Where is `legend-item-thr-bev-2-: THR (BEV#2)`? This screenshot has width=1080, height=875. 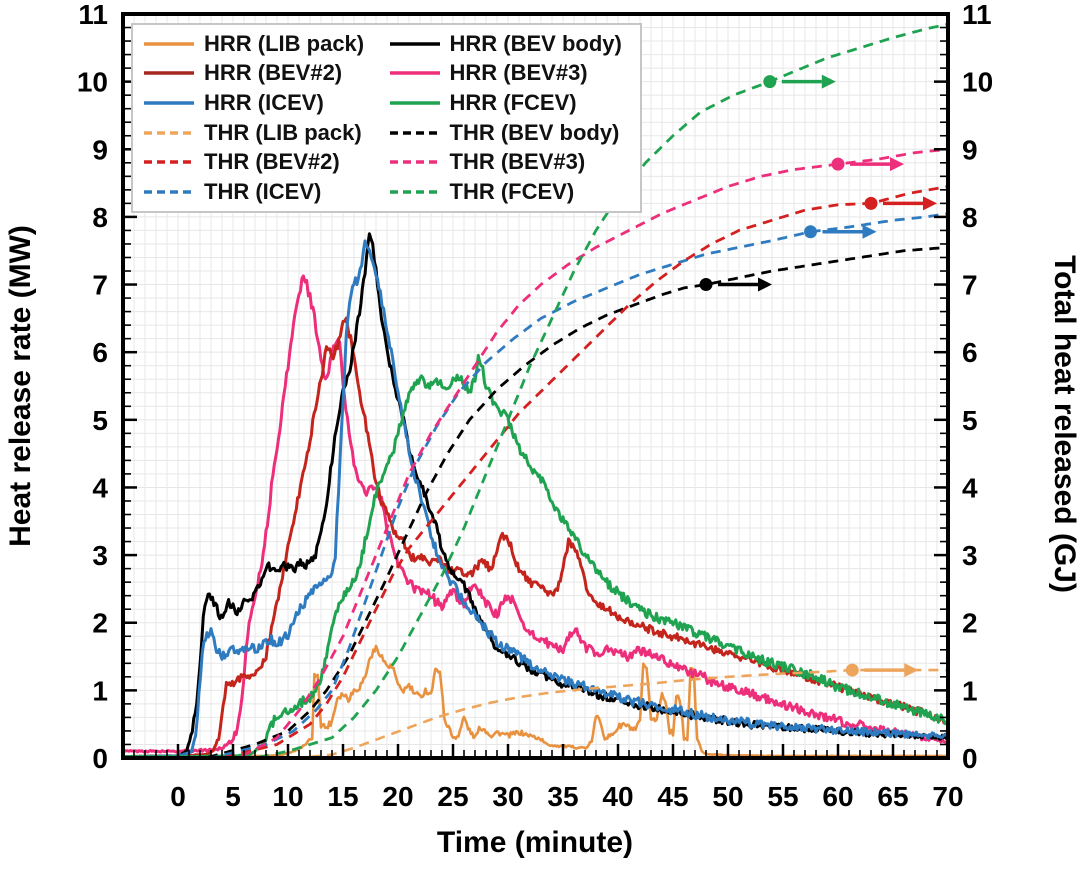 legend-item-thr-bev-2-: THR (BEV#2) is located at coordinates (266, 163).